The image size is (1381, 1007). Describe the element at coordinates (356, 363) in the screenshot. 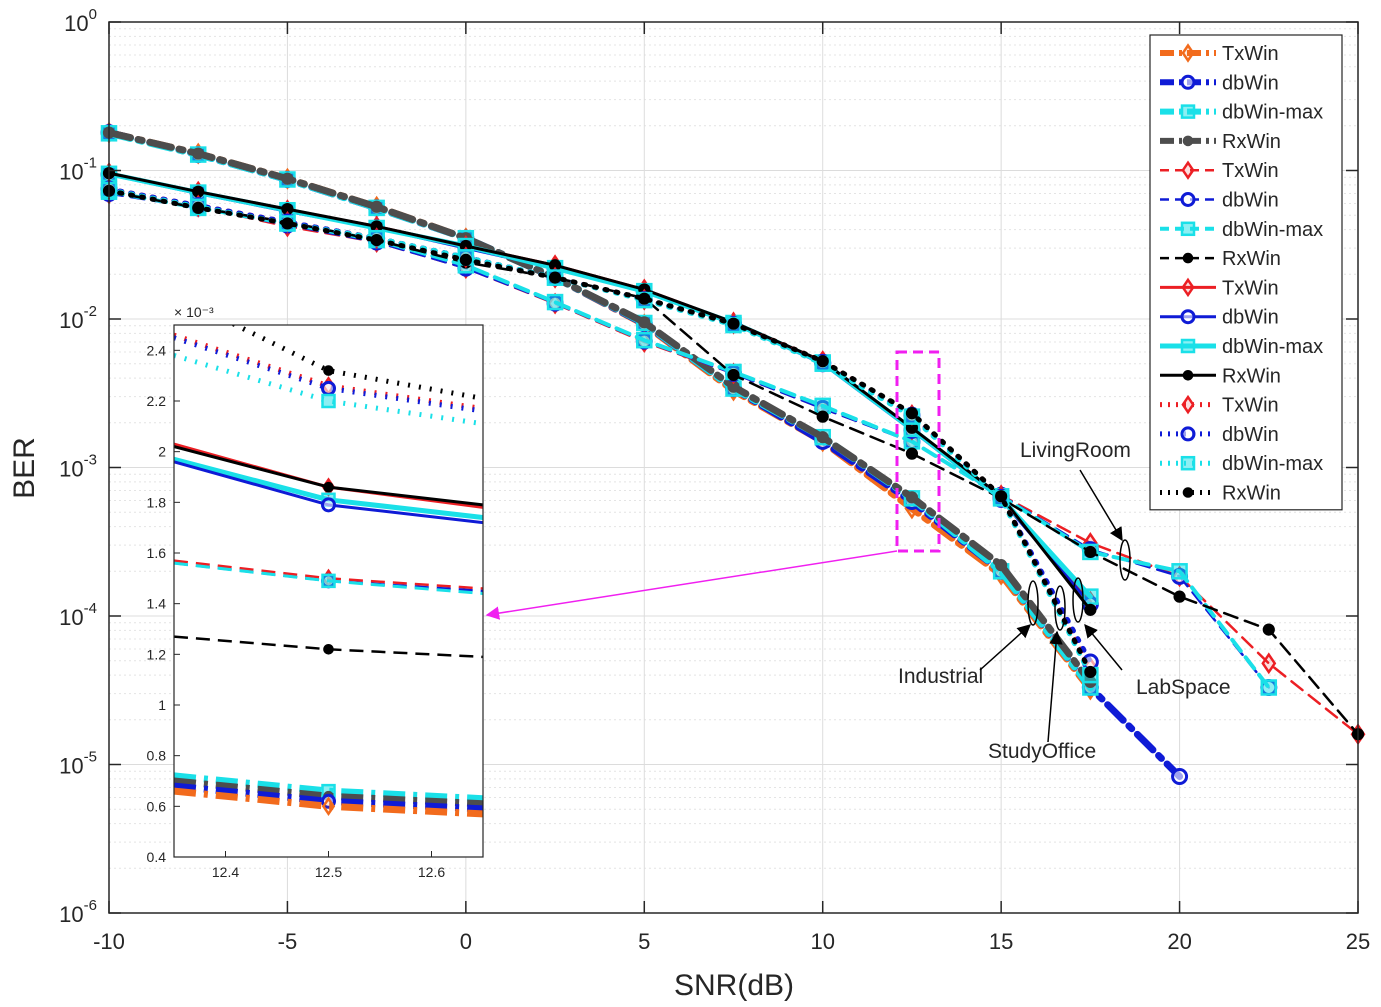

I see `inset-series-studyoffice-rxwin` at that location.